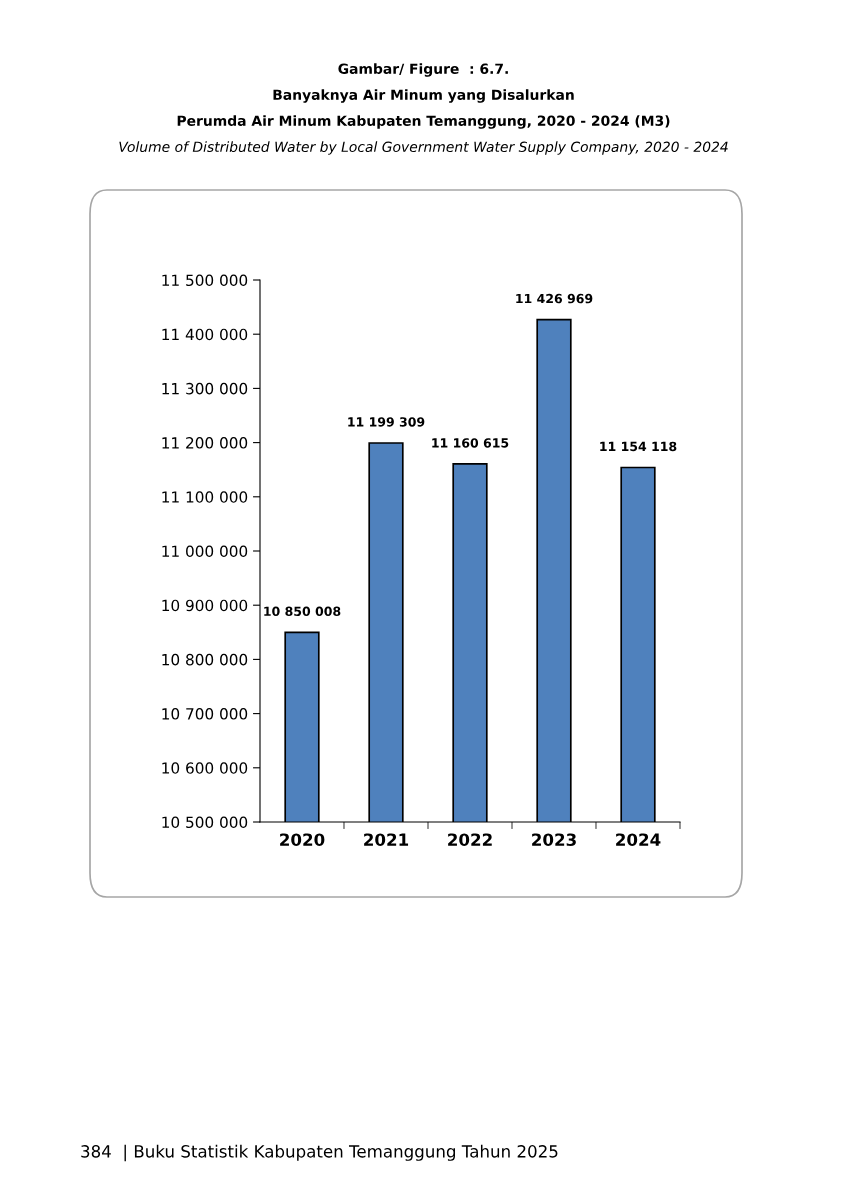  I want to click on y-tick-label: 10 700 000, so click(205, 714).